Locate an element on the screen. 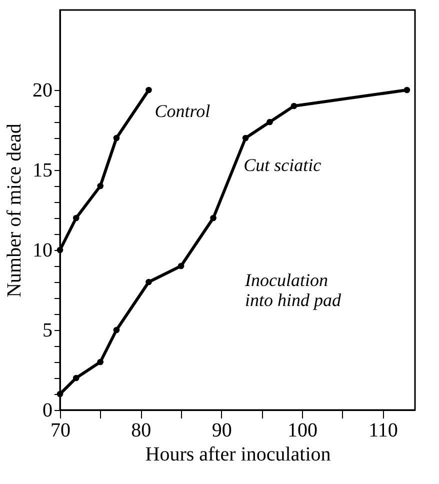 This screenshot has width=439, height=484. x-tick-label: 100 is located at coordinates (303, 431).